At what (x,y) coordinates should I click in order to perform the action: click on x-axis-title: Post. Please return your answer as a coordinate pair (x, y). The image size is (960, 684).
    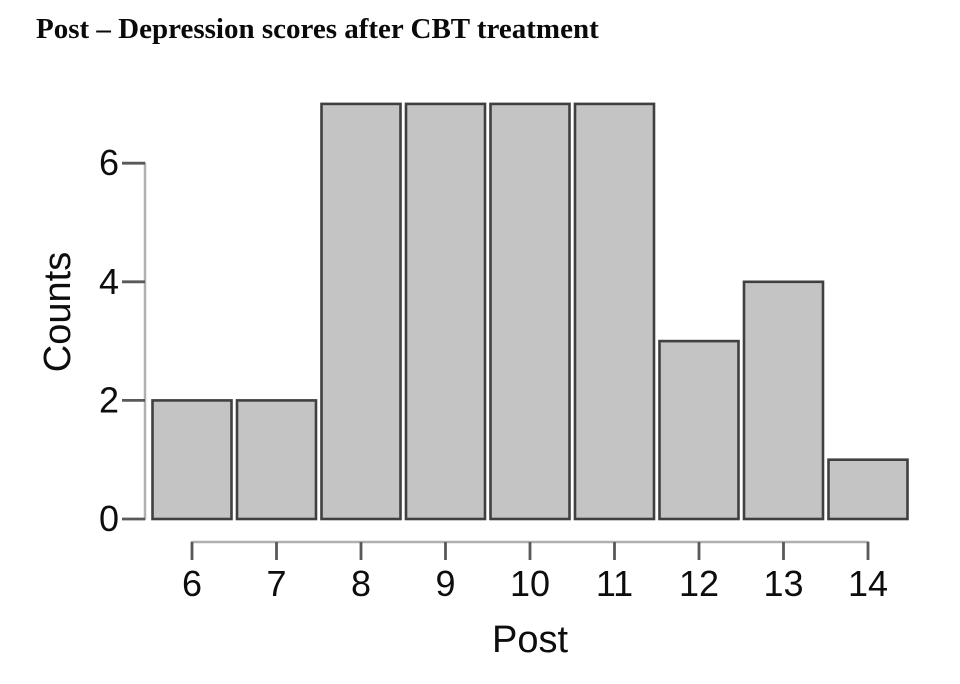
    Looking at the image, I should click on (530, 640).